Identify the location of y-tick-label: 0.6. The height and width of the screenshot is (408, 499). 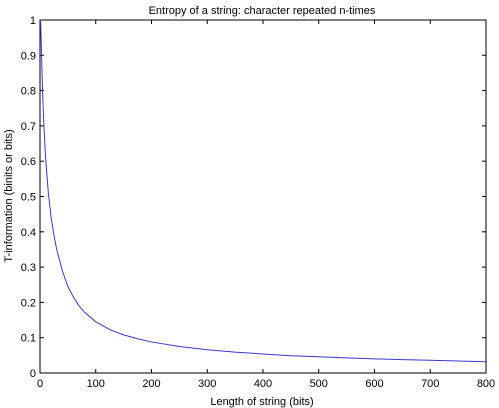
(28, 162).